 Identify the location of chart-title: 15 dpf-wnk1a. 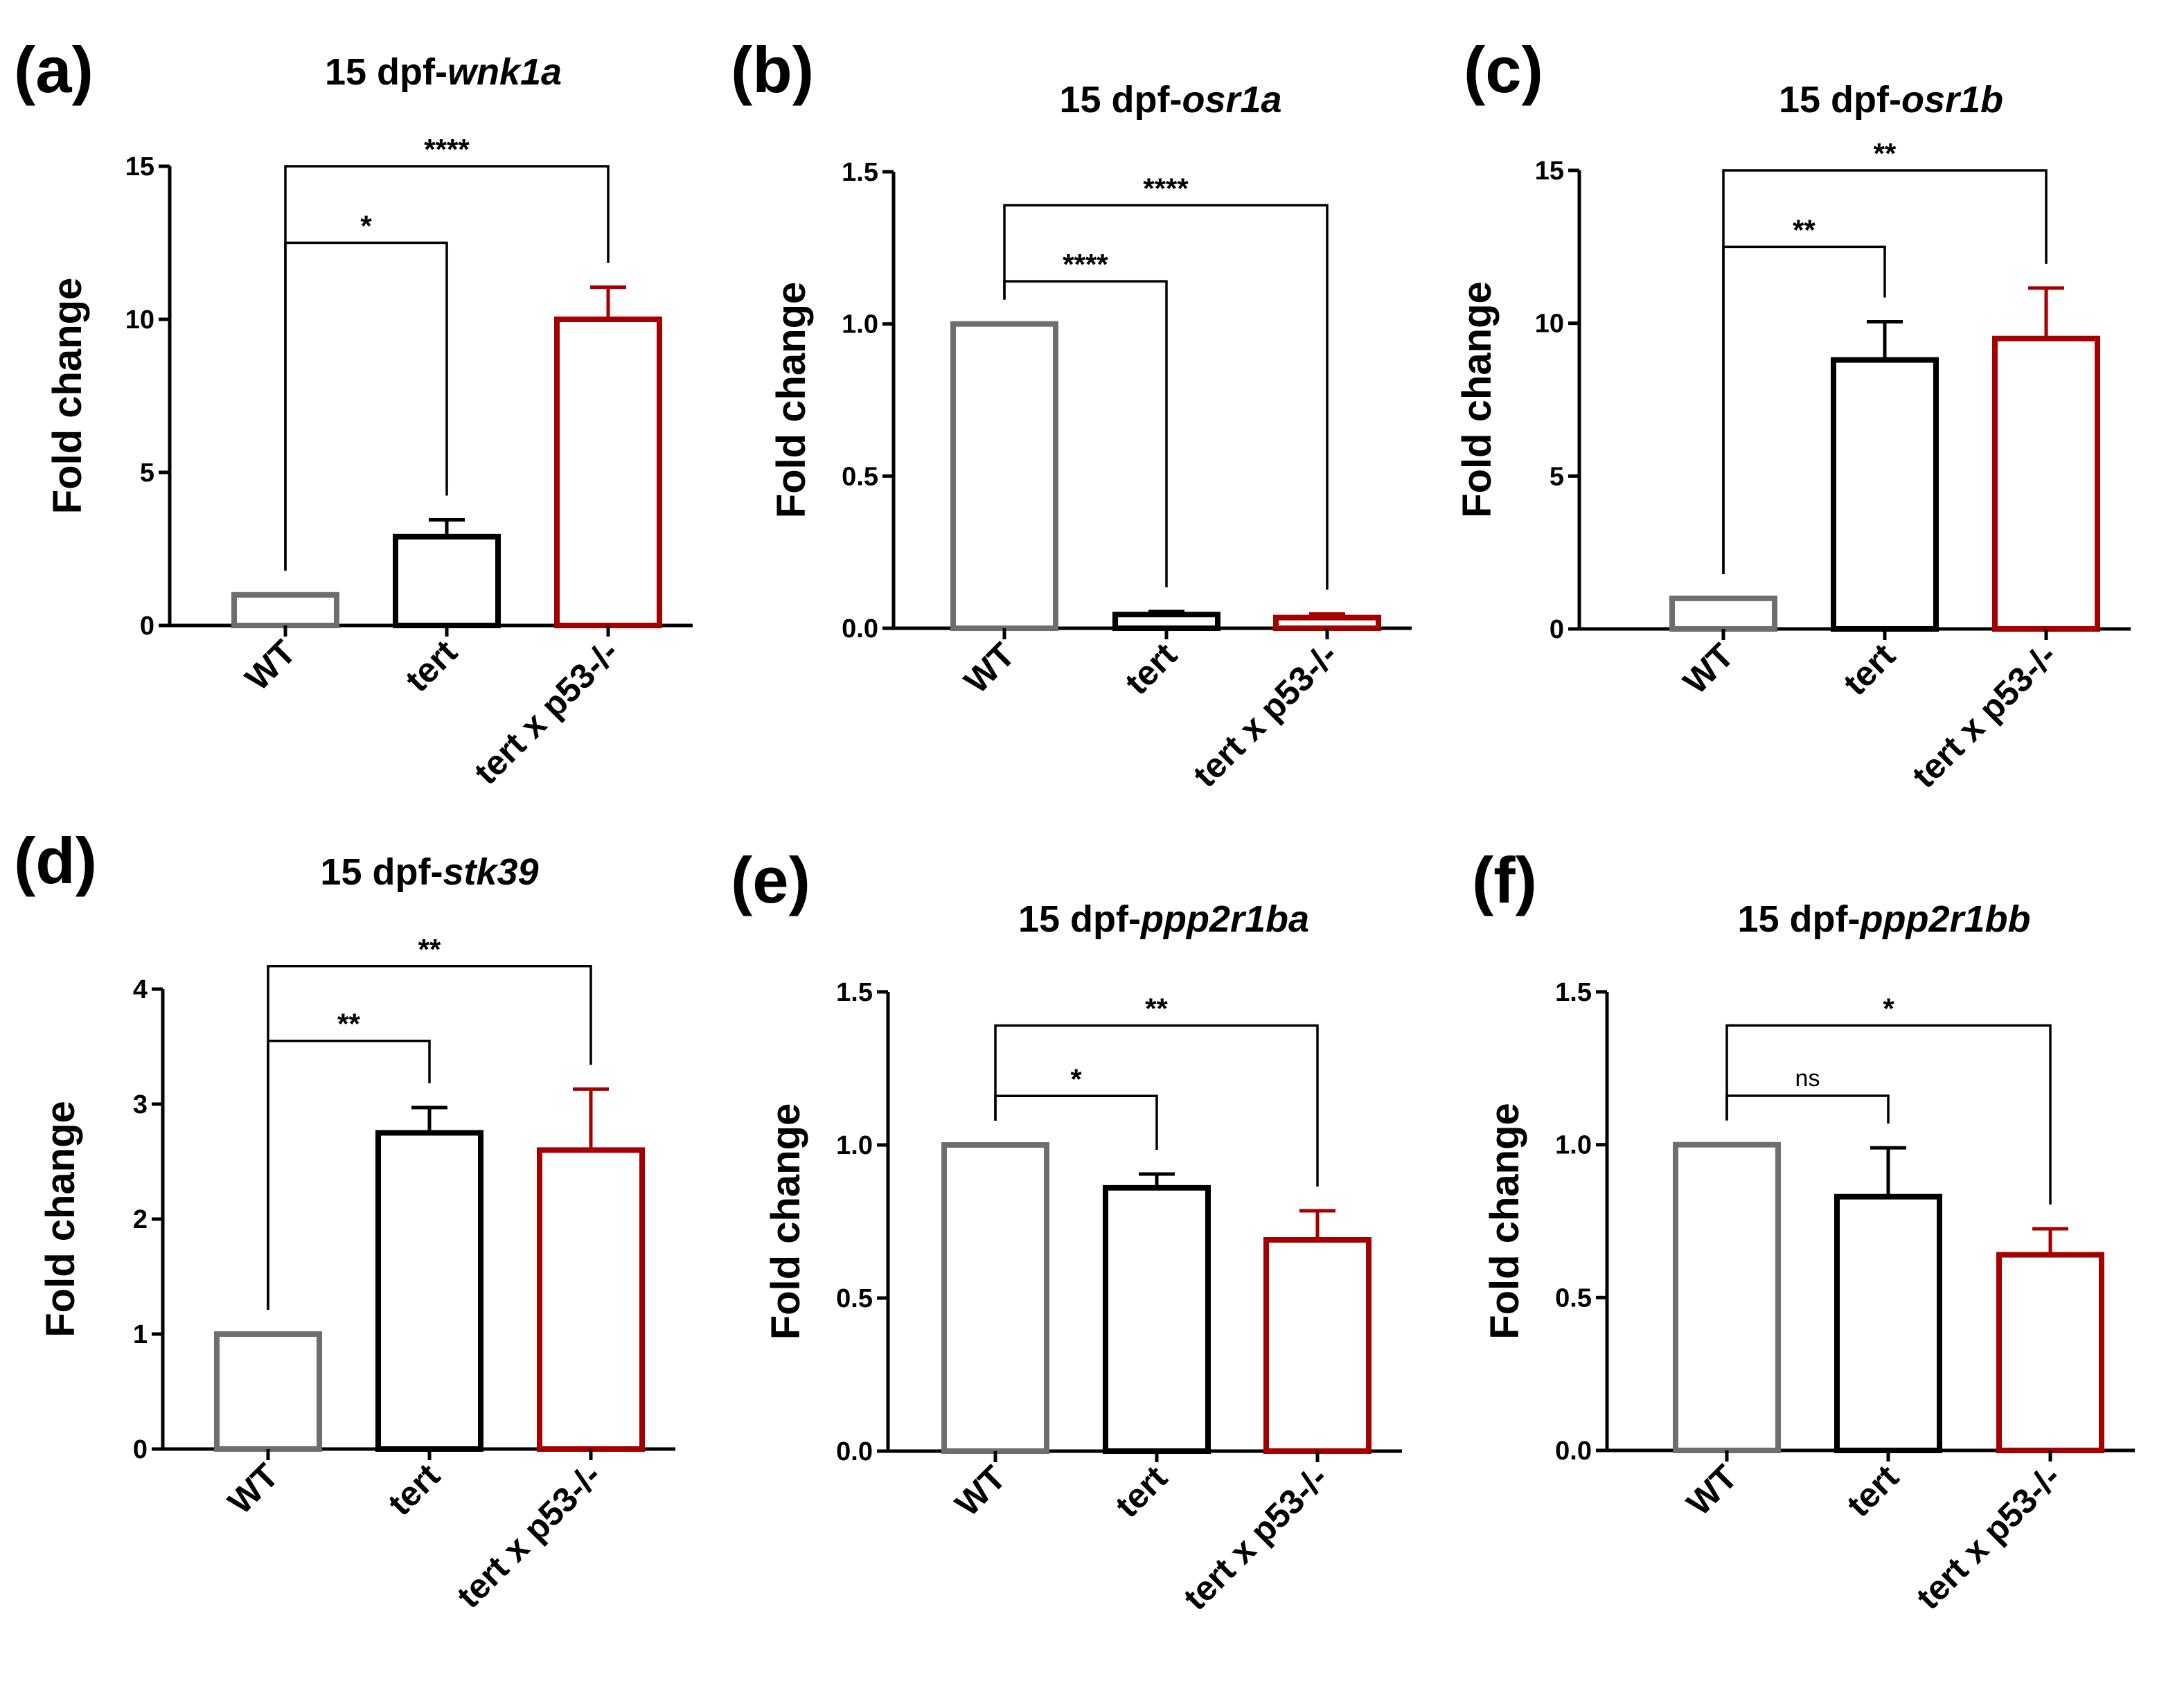
(443, 72).